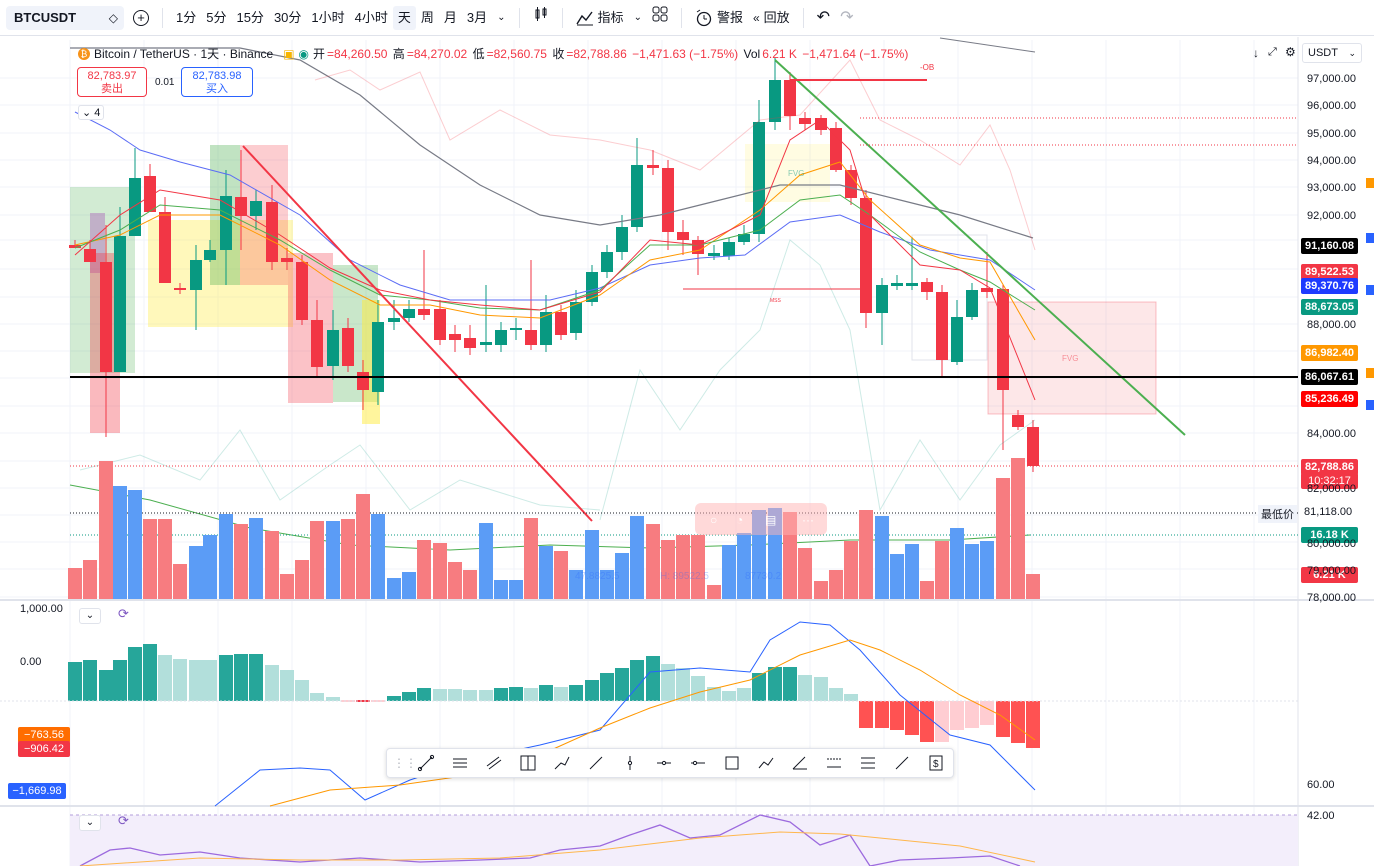 The width and height of the screenshot is (1374, 866). Describe the element at coordinates (501, 17) in the screenshot. I see `timeframe-dropdown-chevron-icon: ⌄` at that location.